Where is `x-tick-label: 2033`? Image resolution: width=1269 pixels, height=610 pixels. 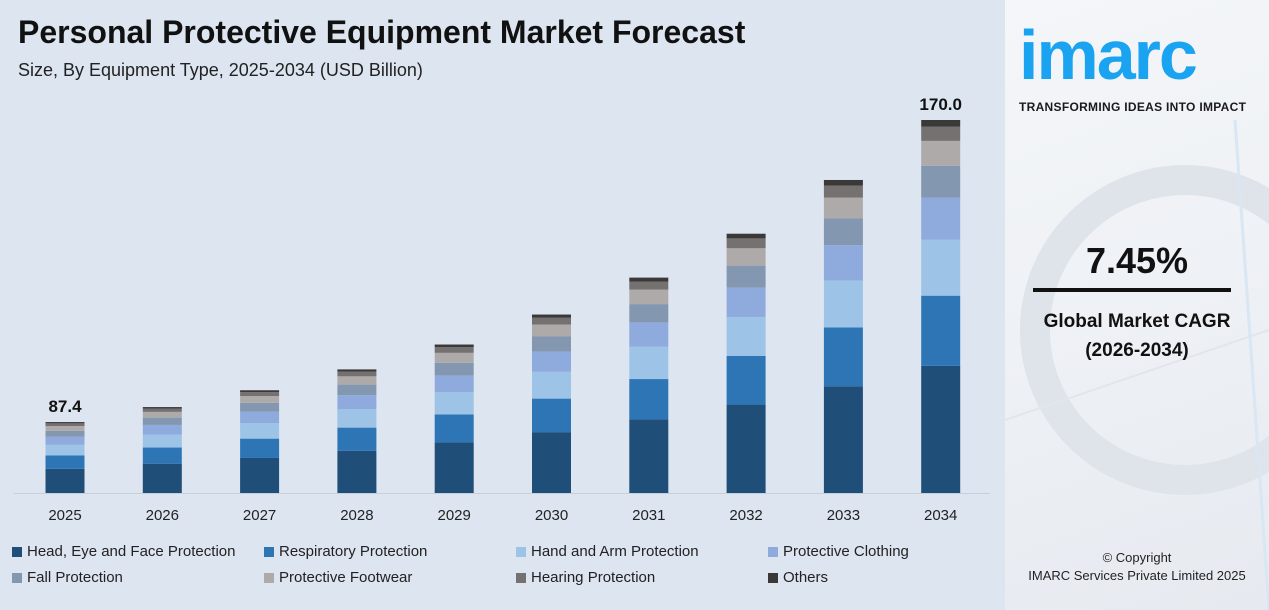 x-tick-label: 2033 is located at coordinates (843, 515).